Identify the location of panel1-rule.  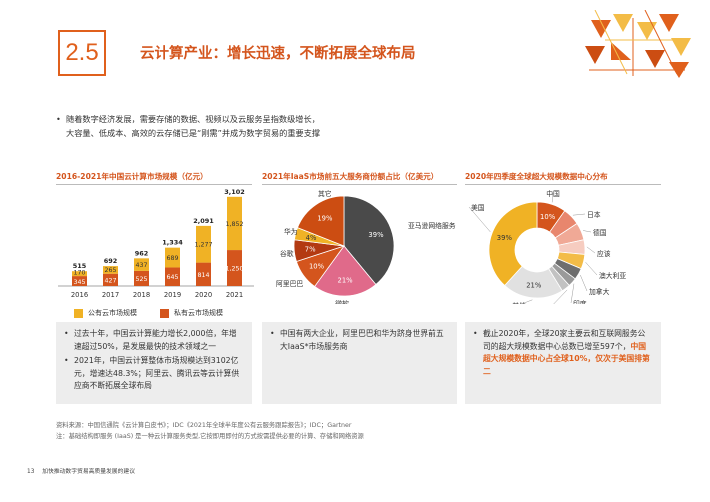
(154, 184).